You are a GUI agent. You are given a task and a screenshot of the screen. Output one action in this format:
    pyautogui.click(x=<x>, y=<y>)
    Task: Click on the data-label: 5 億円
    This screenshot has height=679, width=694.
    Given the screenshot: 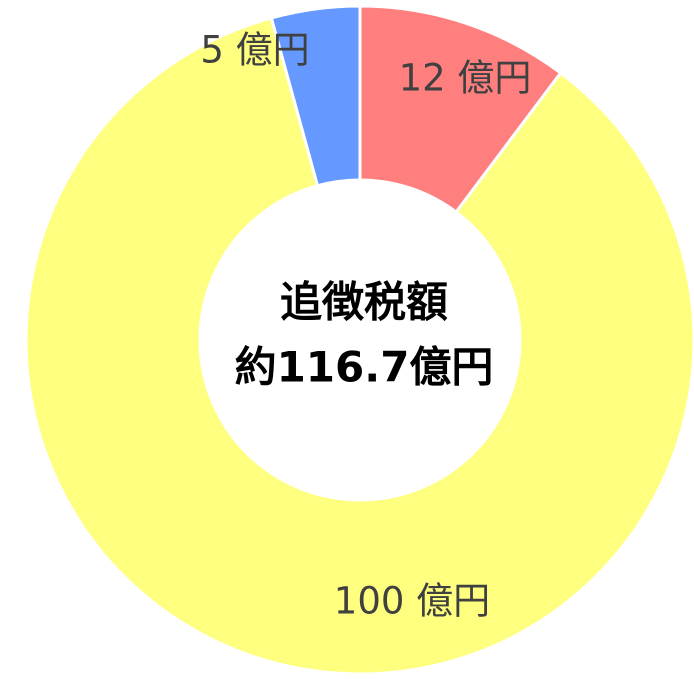 What is the action you would take?
    pyautogui.click(x=254, y=50)
    